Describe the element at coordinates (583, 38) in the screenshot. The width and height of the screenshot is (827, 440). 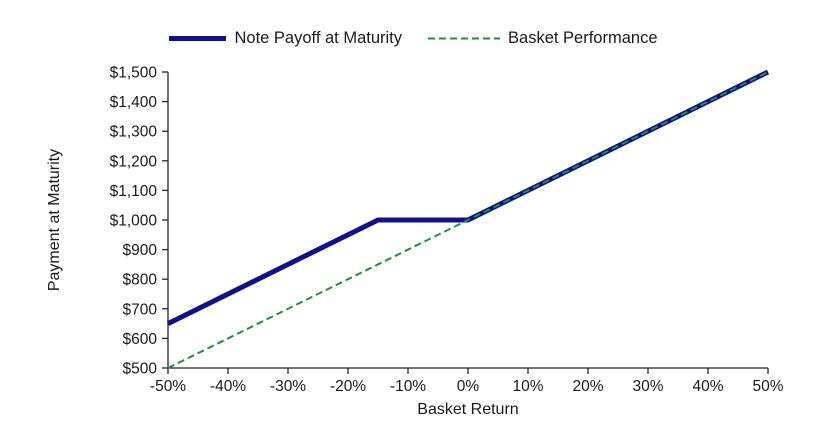
I see `legend-label-basket-performance: Basket Performance` at that location.